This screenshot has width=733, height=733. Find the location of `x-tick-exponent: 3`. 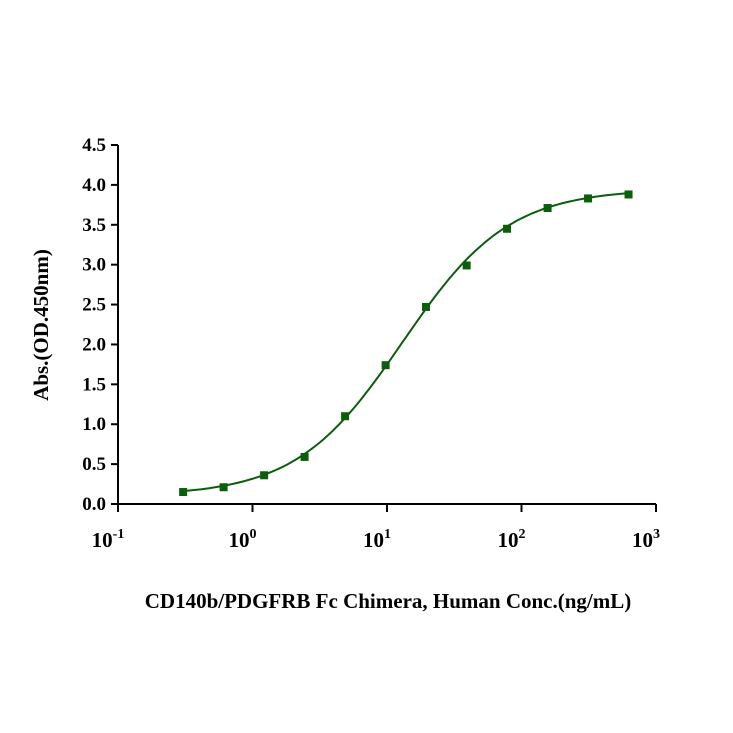

x-tick-exponent: 3 is located at coordinates (656, 534).